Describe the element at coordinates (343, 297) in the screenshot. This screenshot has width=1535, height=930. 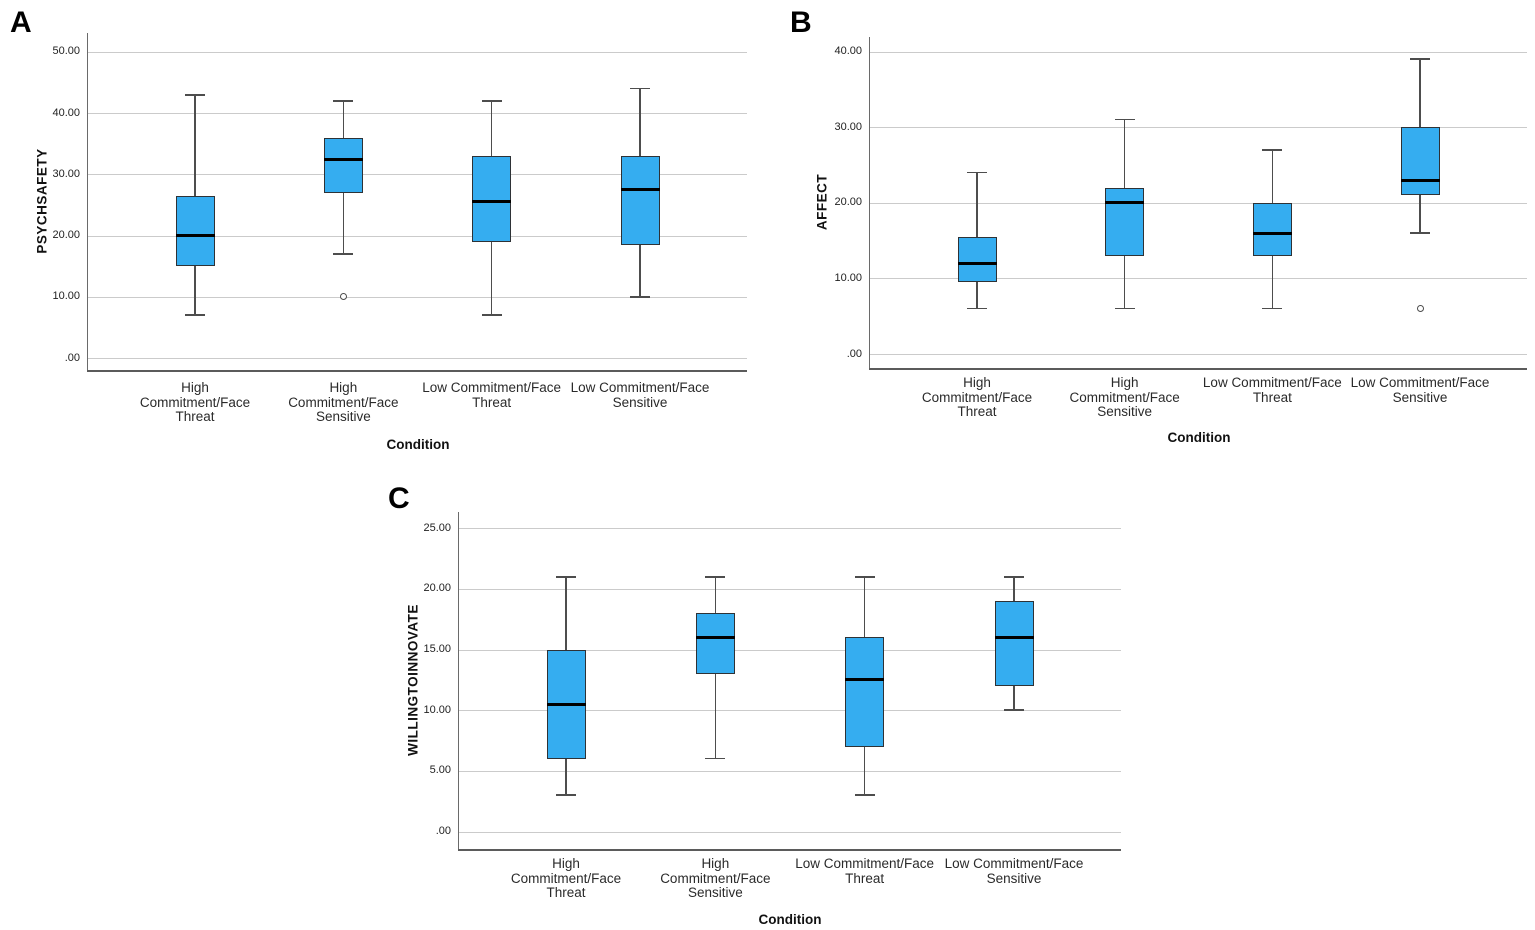
I see `outlier-point` at that location.